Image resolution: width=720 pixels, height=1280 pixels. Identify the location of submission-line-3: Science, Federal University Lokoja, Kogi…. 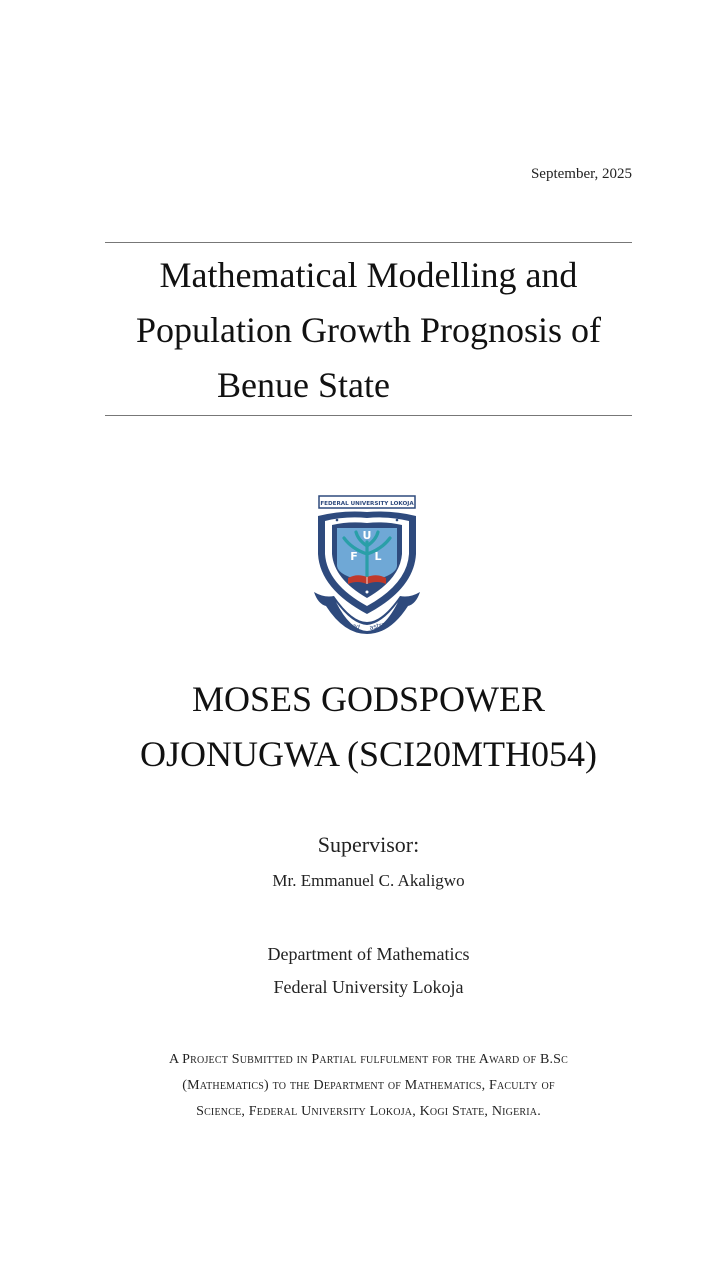
(368, 1111).